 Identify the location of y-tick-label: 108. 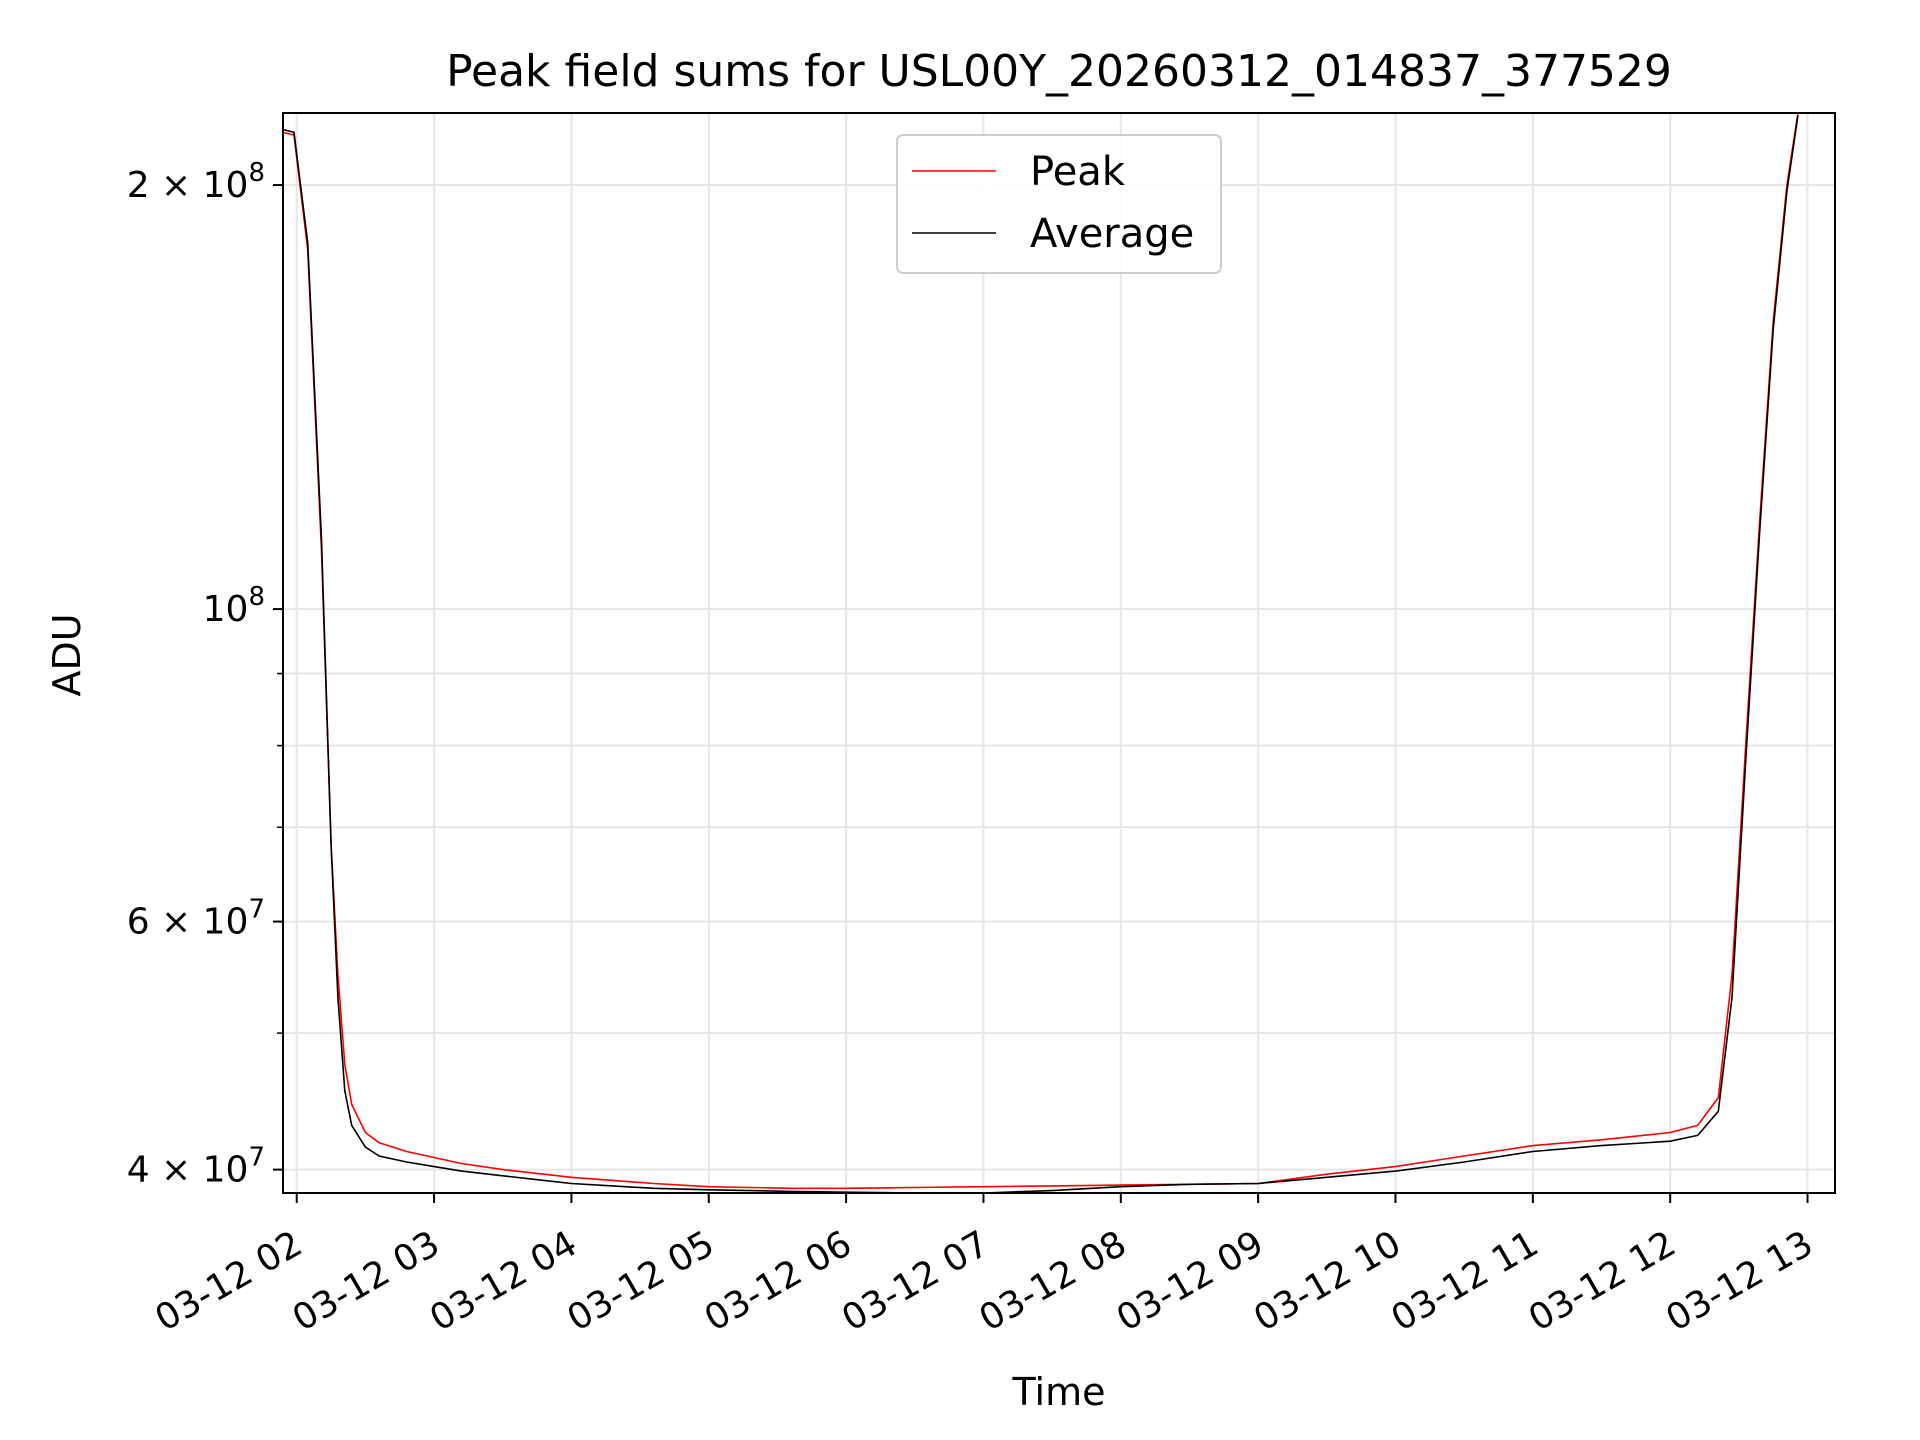
(234, 606).